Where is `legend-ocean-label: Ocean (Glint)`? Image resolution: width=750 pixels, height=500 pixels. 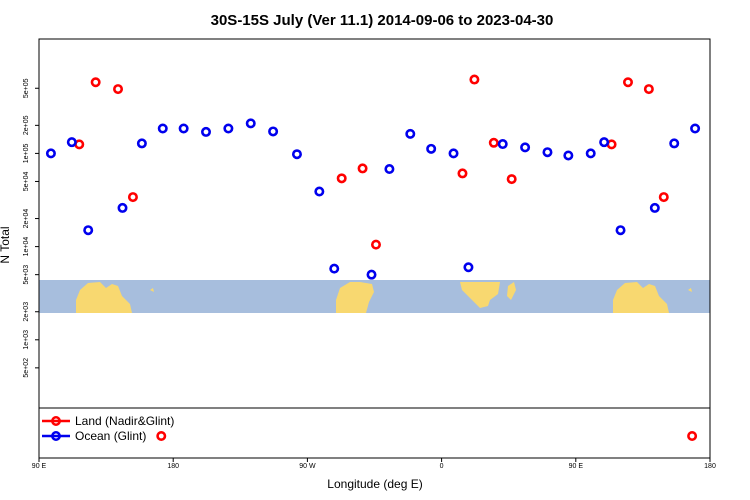
legend-ocean-label: Ocean (Glint) is located at coordinates (110, 436).